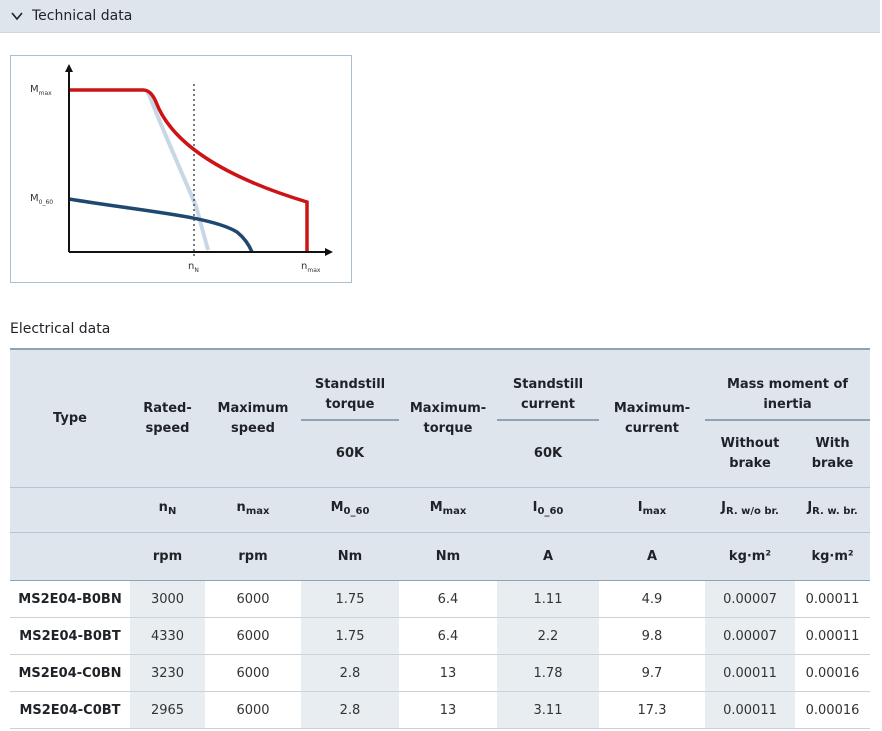 The width and height of the screenshot is (882, 731). Describe the element at coordinates (311, 267) in the screenshot. I see `x-label-max: nmax` at that location.